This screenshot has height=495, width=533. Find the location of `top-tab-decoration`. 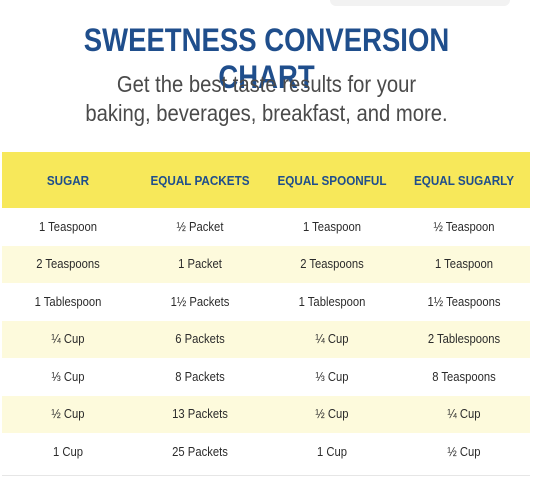

top-tab-decoration is located at coordinates (420, 3).